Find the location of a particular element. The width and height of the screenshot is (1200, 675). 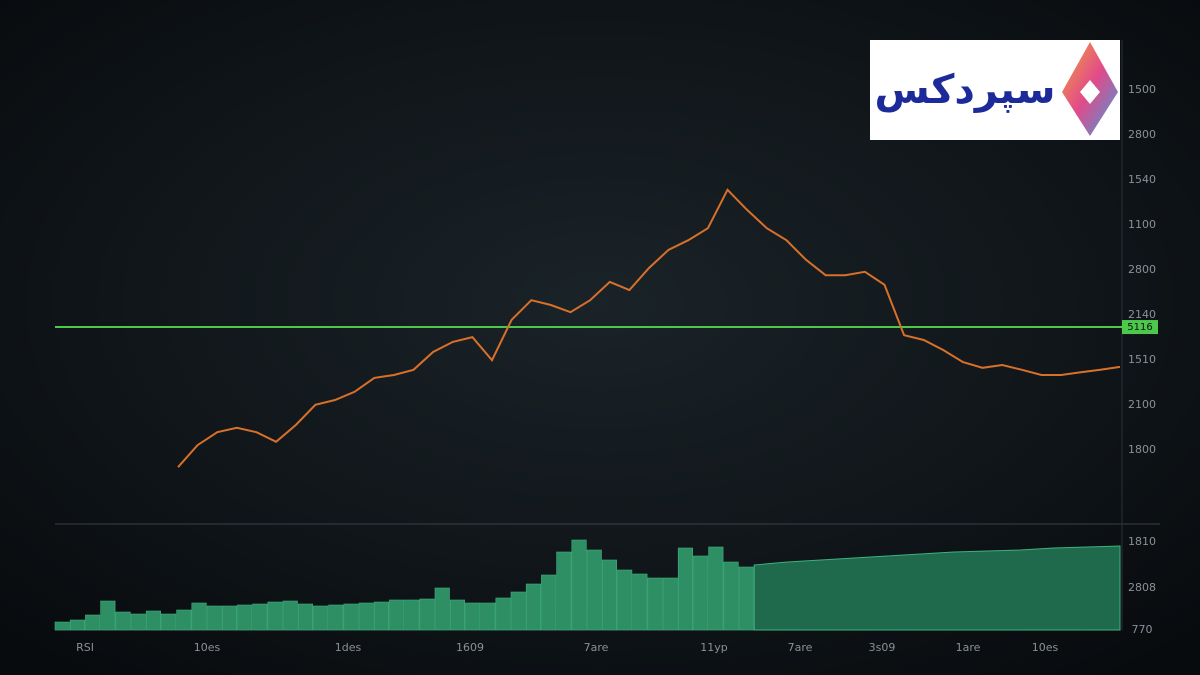

volume-area is located at coordinates (937, 588).